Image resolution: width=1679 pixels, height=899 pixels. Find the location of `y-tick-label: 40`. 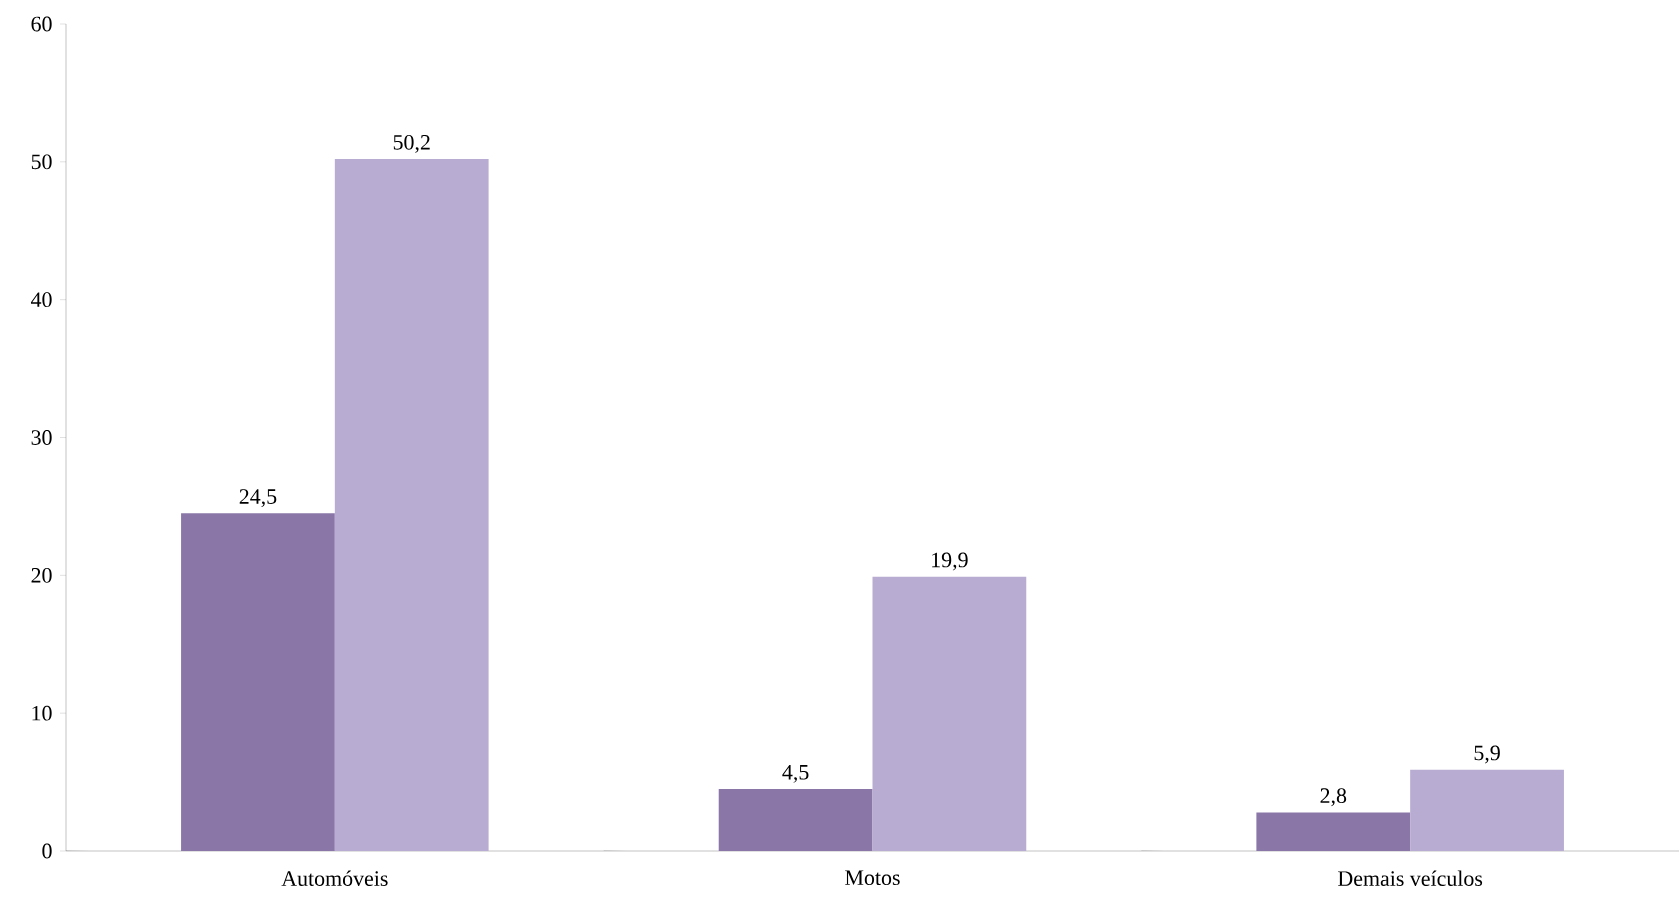

y-tick-label: 40 is located at coordinates (41, 300).